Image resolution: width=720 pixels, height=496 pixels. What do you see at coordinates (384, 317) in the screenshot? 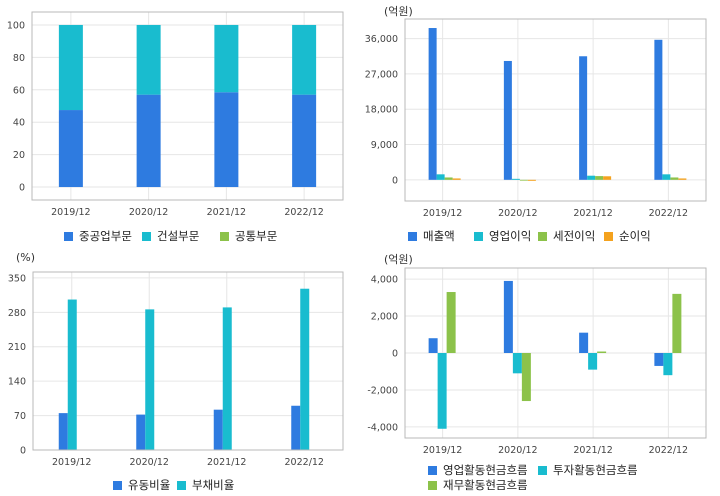
I see `y-tick-label: 2,000` at bounding box center [384, 317].